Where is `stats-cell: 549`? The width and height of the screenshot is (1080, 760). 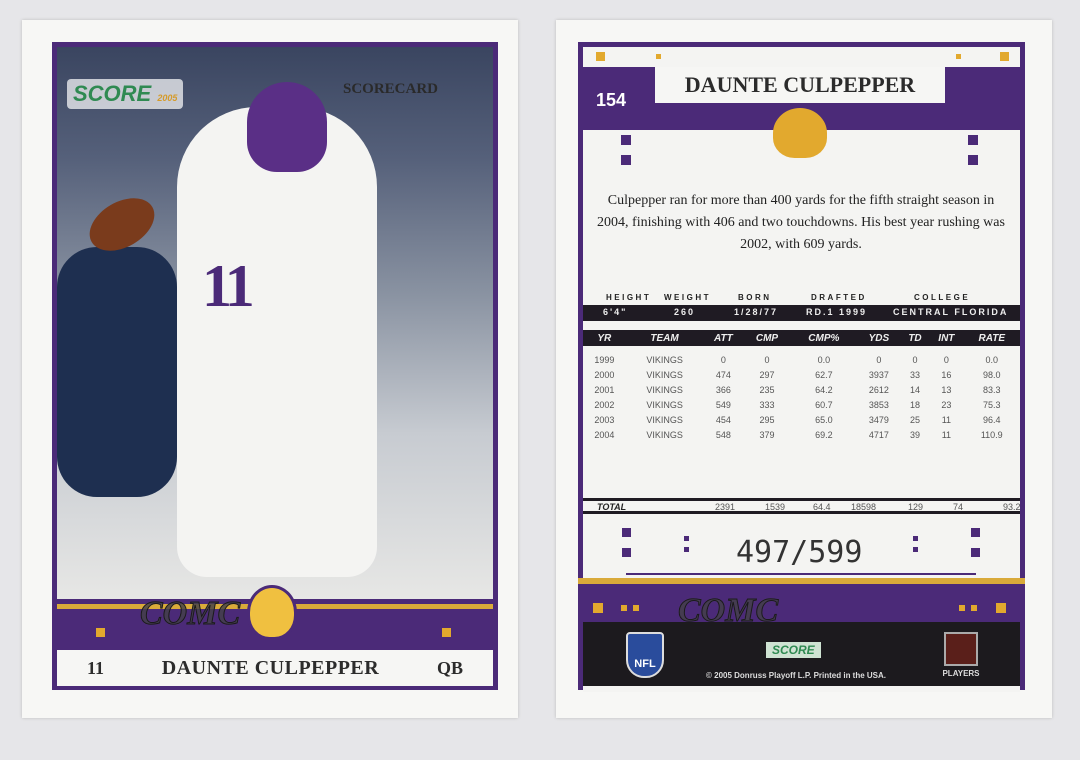 stats-cell: 549 is located at coordinates (723, 404).